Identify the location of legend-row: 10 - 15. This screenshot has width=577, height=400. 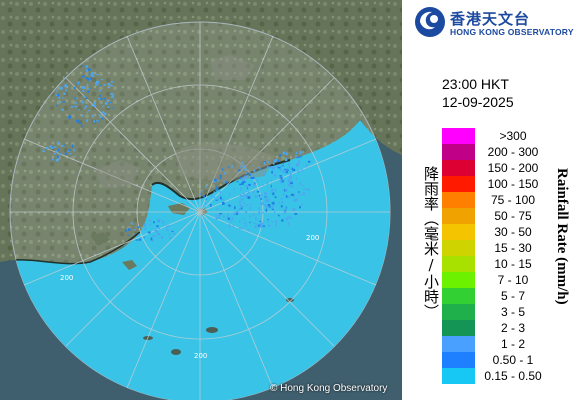
(507, 264).